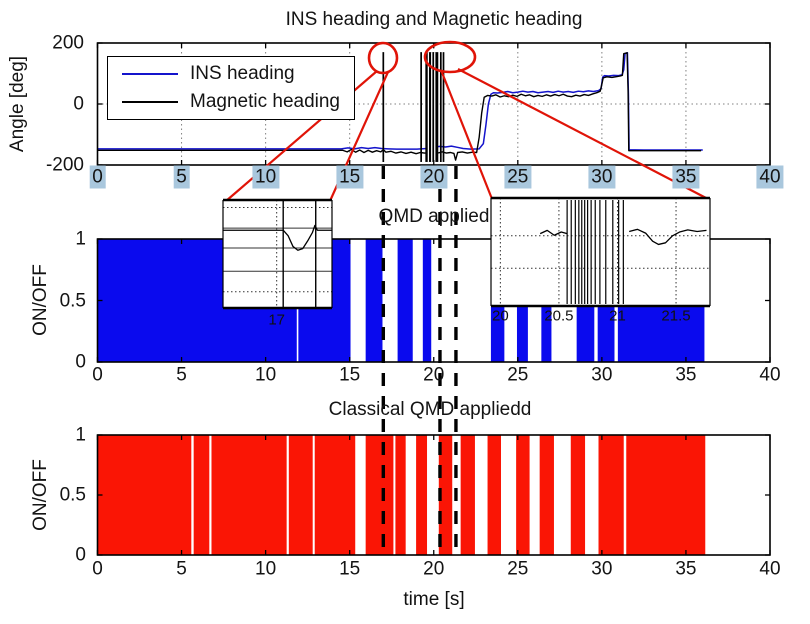 The image size is (810, 624). What do you see at coordinates (277, 237) in the screenshot?
I see `zoom-inset-17-curve` at bounding box center [277, 237].